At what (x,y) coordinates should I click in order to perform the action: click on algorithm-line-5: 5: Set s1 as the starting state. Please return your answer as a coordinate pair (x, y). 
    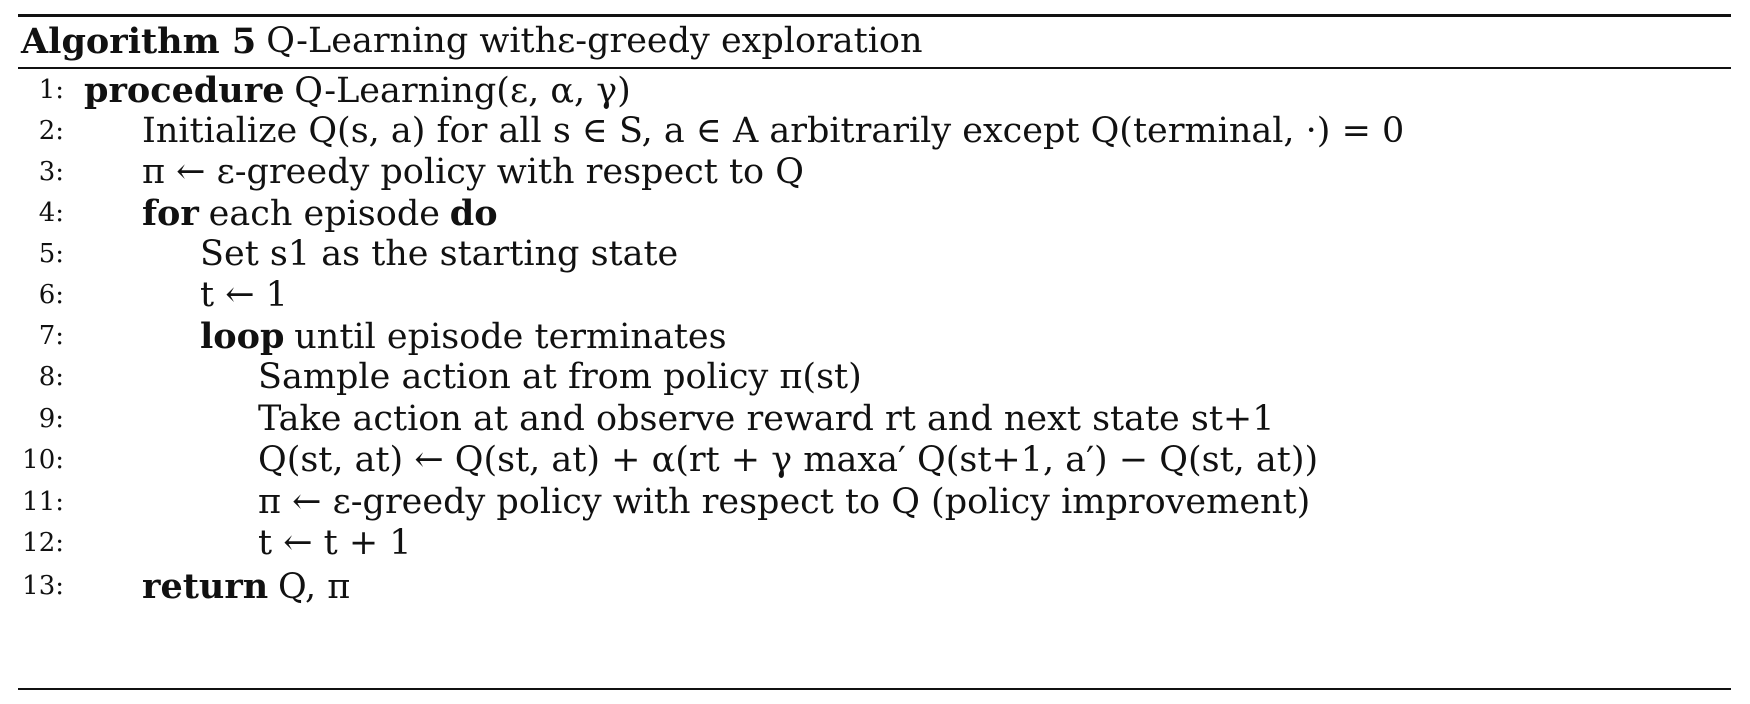
    Looking at the image, I should click on (875, 254).